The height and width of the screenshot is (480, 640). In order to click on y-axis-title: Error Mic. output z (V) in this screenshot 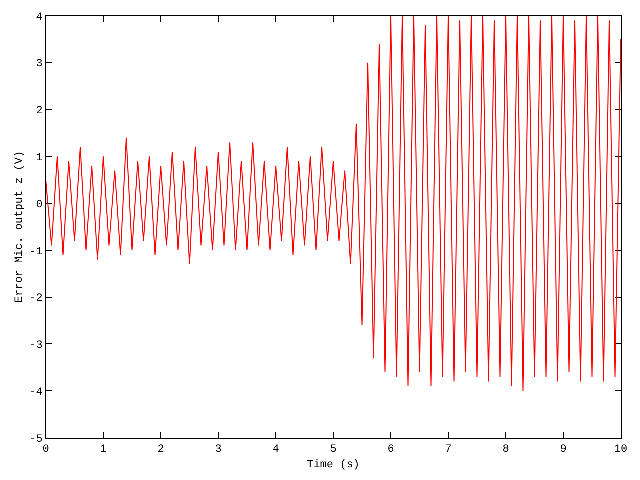, I will do `click(20, 227)`.